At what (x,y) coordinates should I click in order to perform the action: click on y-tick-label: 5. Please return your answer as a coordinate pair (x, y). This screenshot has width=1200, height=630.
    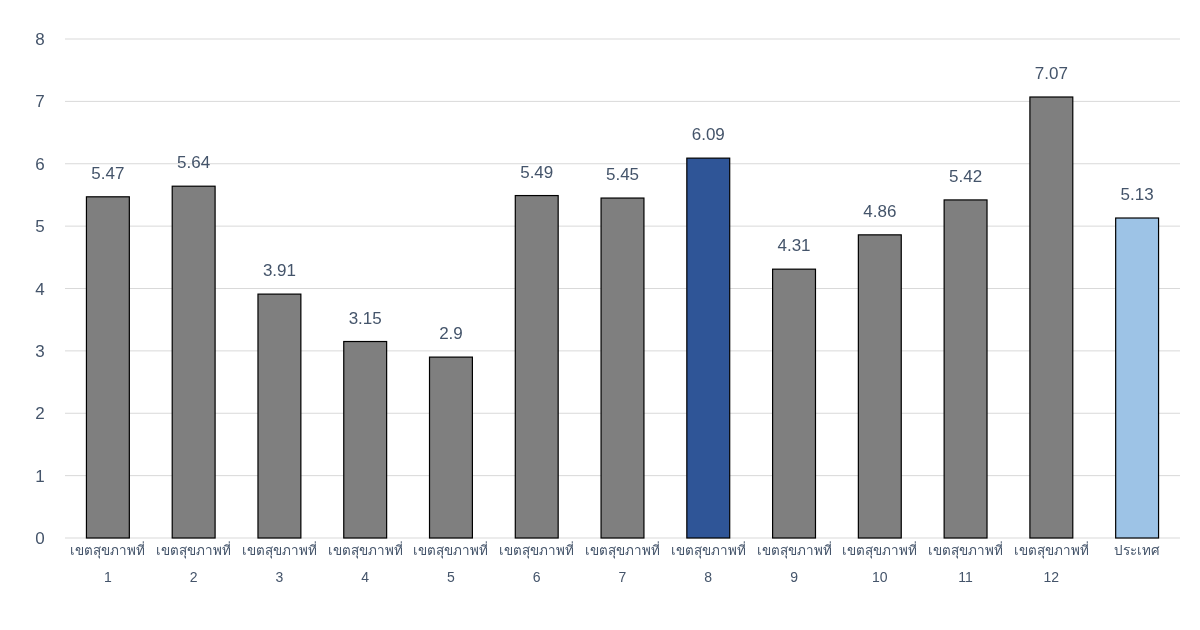
    Looking at the image, I should click on (40, 227).